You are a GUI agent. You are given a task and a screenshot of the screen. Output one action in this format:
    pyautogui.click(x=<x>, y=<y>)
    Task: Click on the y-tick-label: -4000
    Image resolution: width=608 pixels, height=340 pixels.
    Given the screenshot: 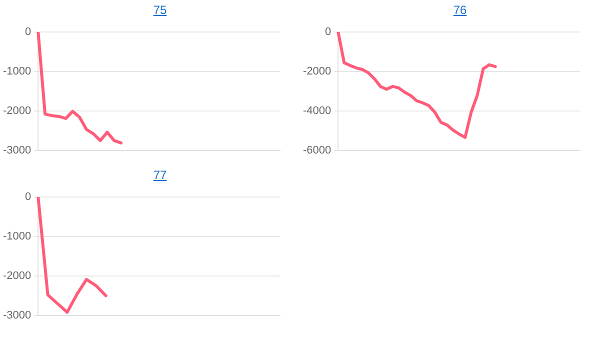 What is the action you would take?
    pyautogui.click(x=317, y=110)
    